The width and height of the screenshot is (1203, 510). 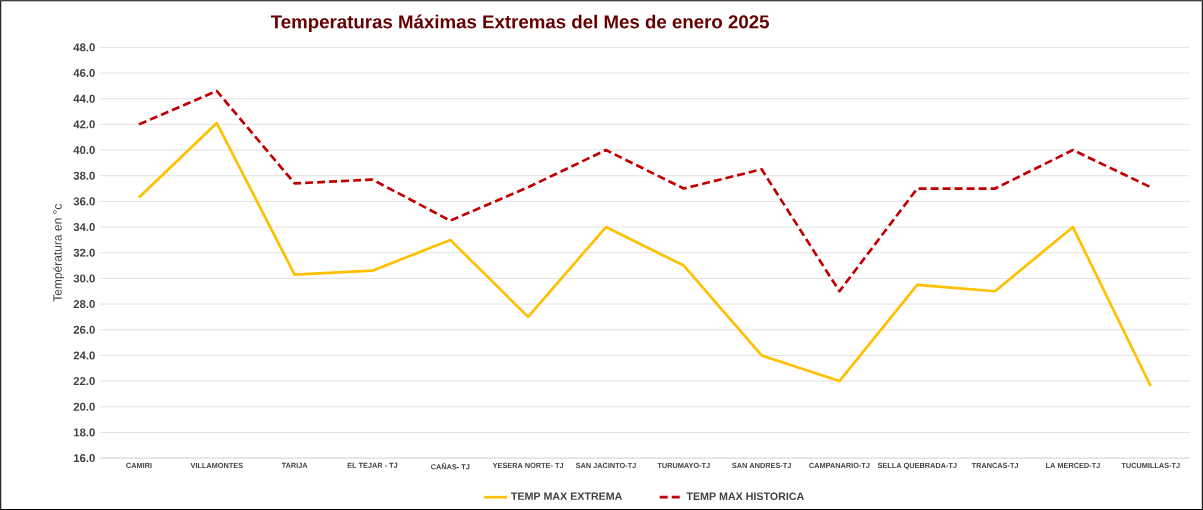 I want to click on legend-label: TEMP MAX EXTREMA, so click(x=567, y=496).